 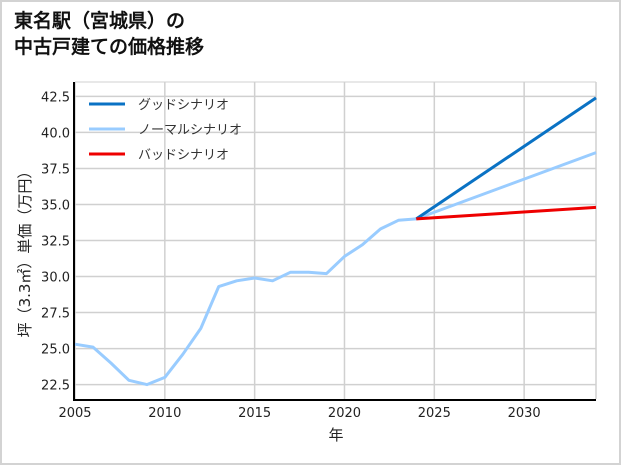 What do you see at coordinates (55, 133) in the screenshot?
I see `y-tick-label: 40.0` at bounding box center [55, 133].